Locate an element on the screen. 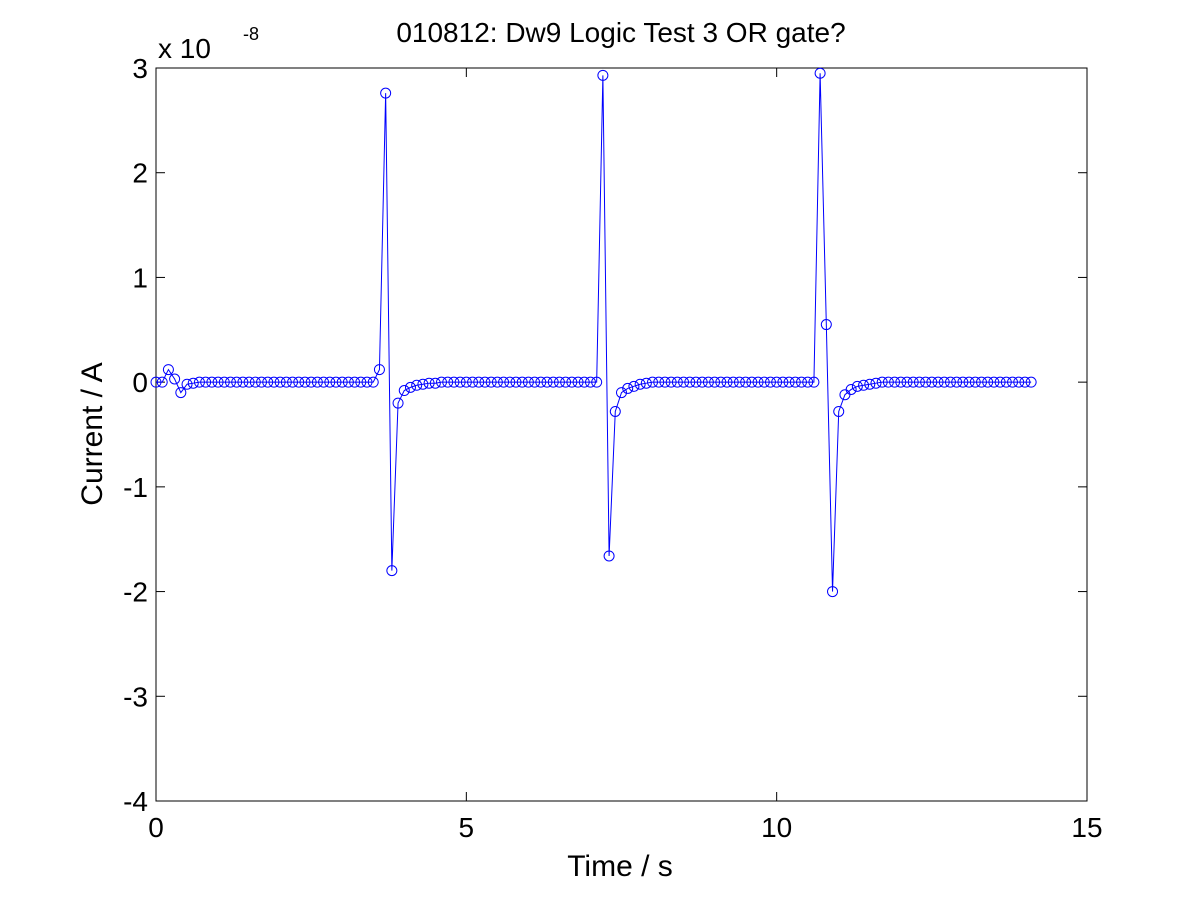 The image size is (1201, 901). y-tick-label: 1 is located at coordinates (140, 277).